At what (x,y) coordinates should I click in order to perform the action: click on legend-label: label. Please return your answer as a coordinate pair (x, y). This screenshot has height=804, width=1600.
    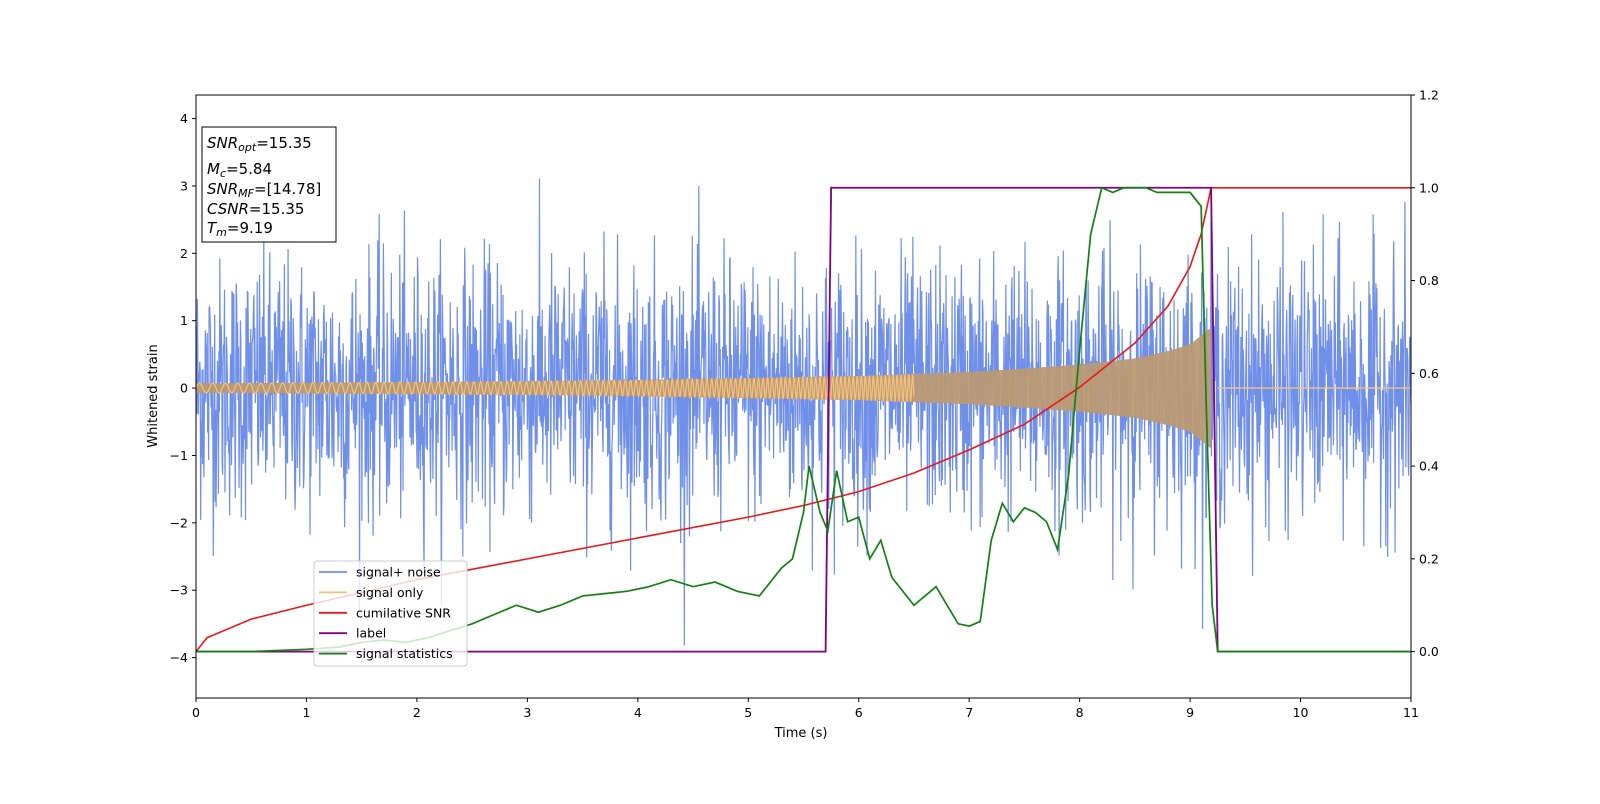
    Looking at the image, I should click on (371, 633).